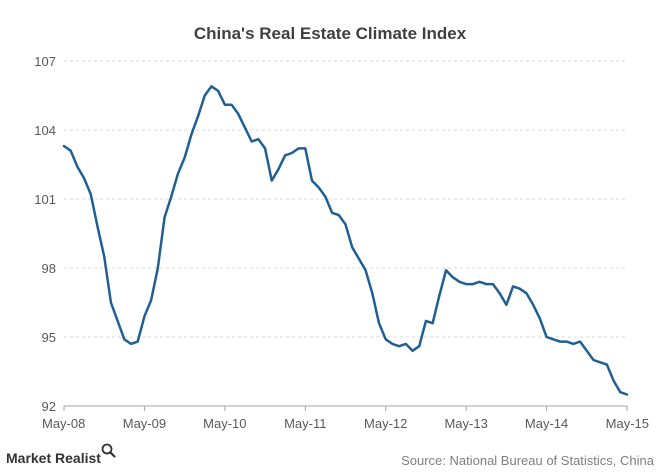 This screenshot has height=472, width=660. Describe the element at coordinates (330, 33) in the screenshot. I see `chart-title: China's Real Estate Climate Index` at that location.